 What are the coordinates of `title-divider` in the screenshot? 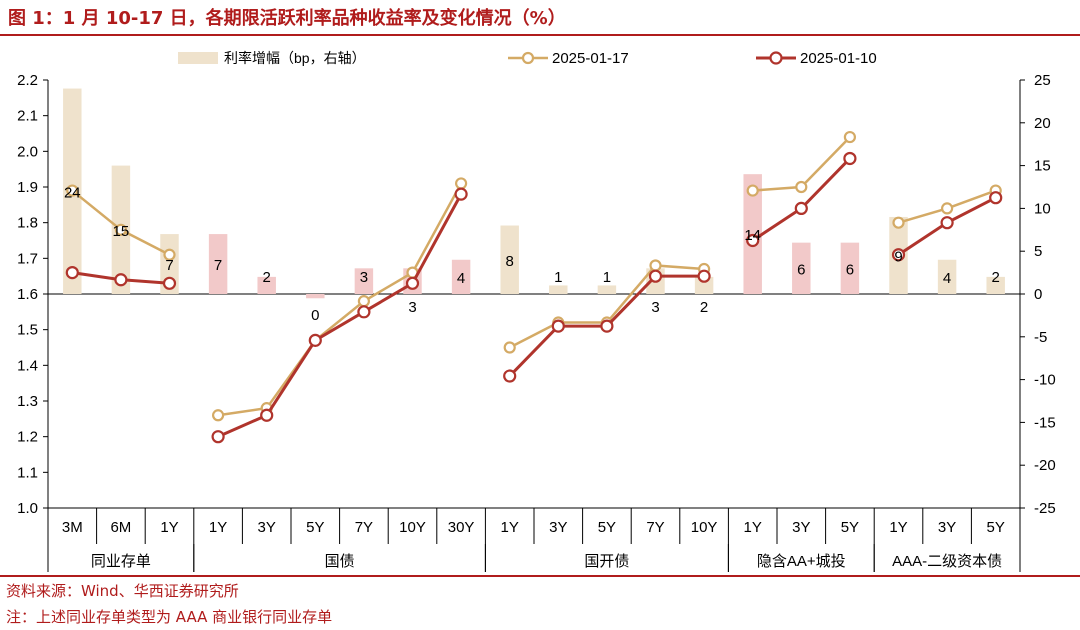 It's located at (540, 35).